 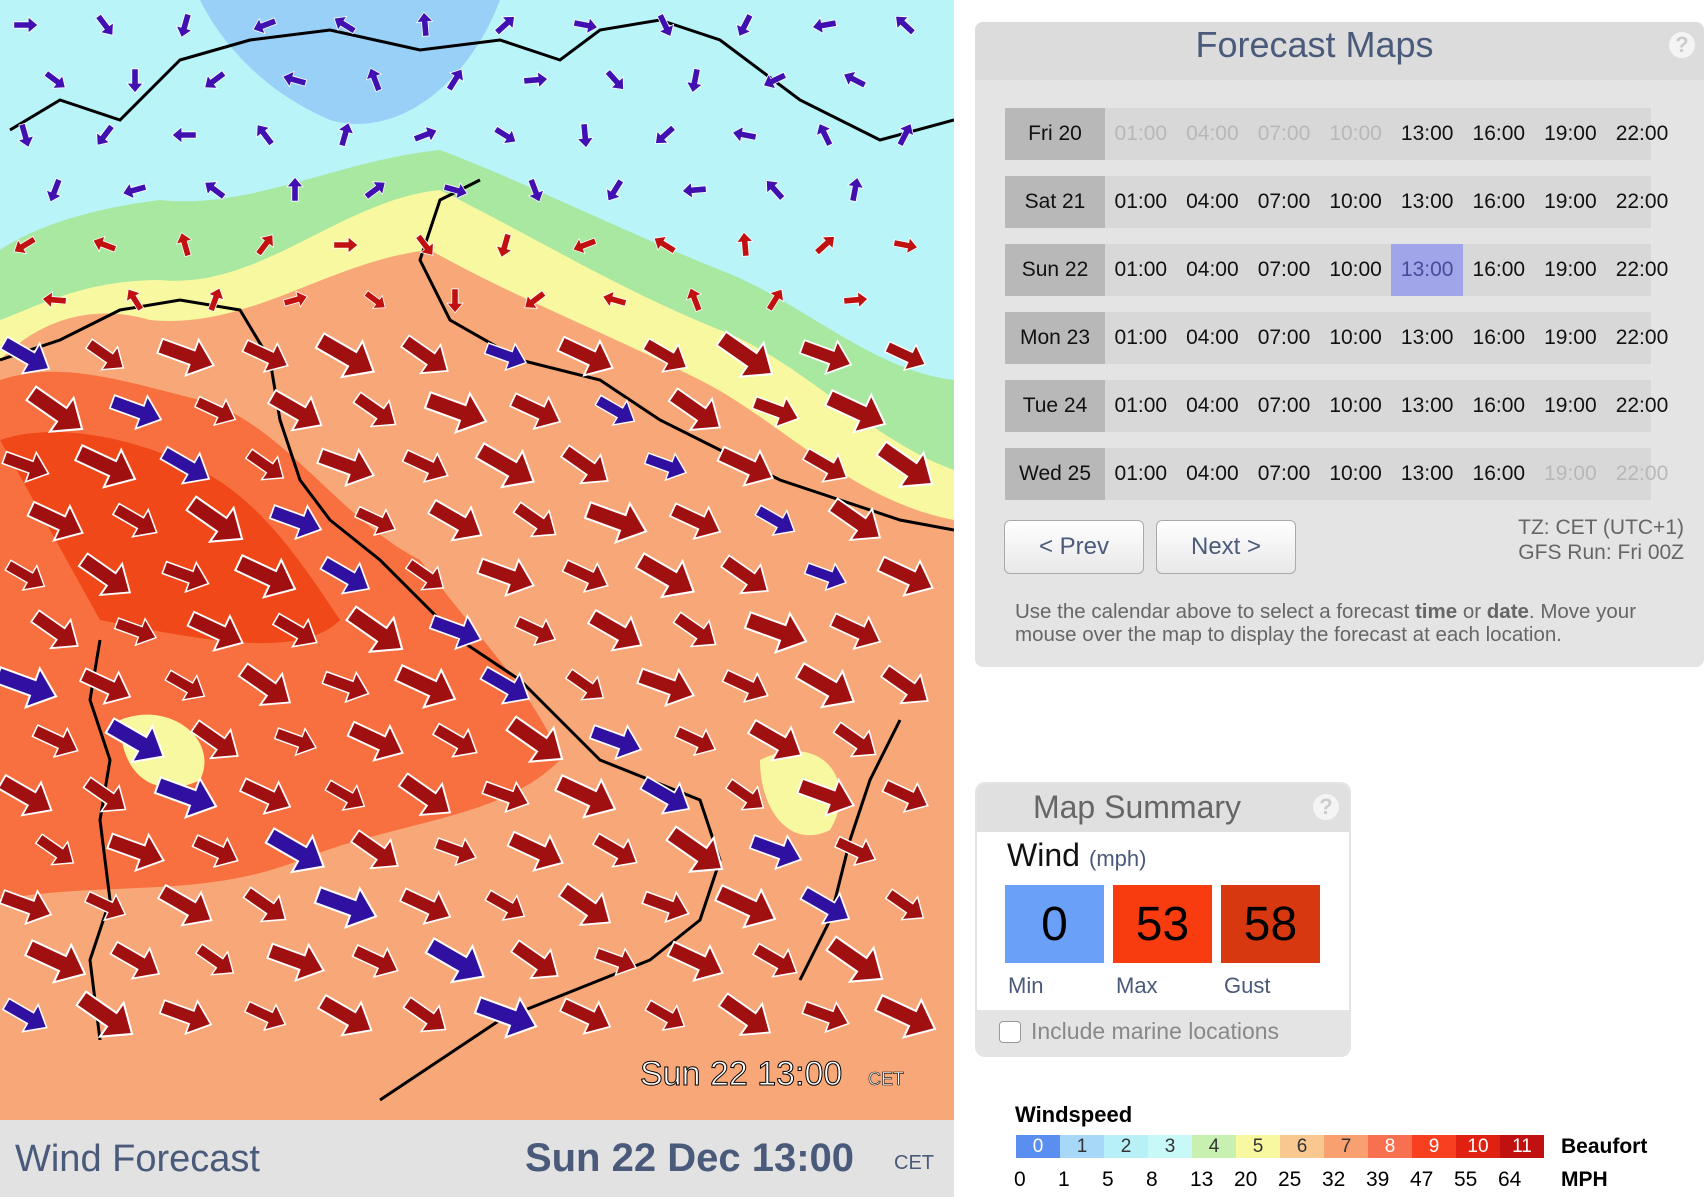 I want to click on checkbox-label: Include marine locations, so click(x=1155, y=1031).